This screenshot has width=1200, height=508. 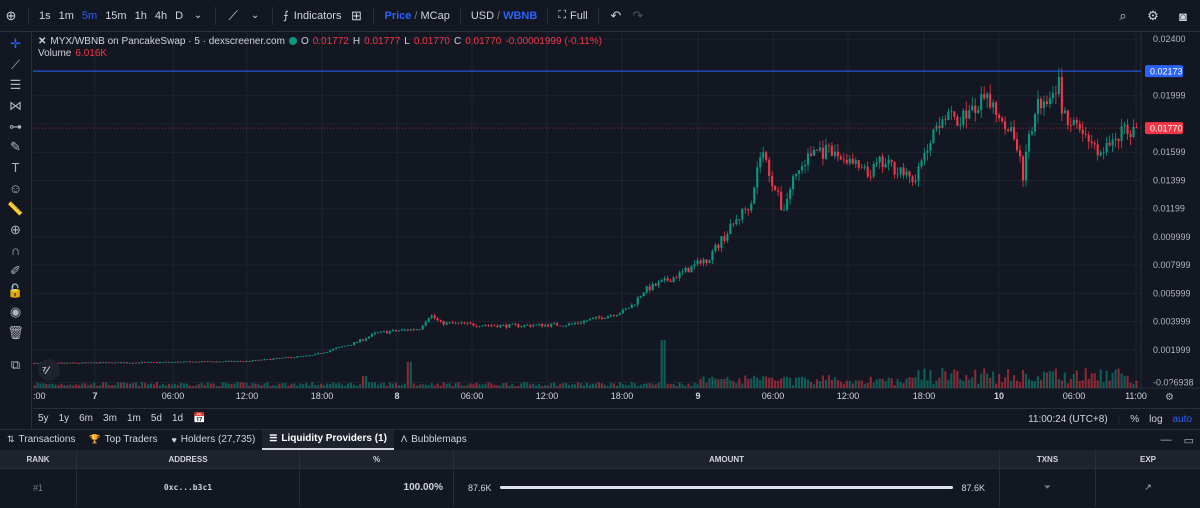 I want to click on minimize-icon: —, so click(x=1166, y=440).